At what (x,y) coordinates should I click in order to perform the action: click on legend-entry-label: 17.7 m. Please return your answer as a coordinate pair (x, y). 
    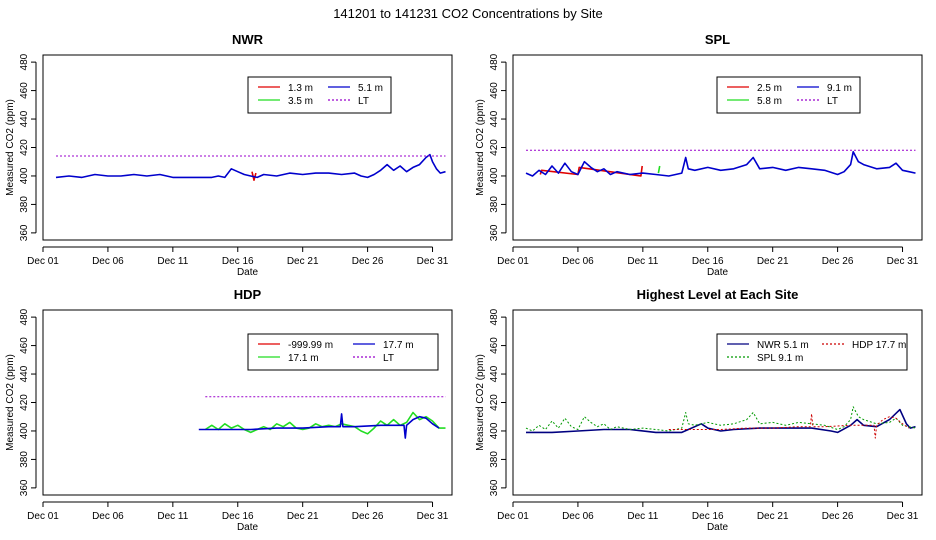
    Looking at the image, I should click on (398, 345).